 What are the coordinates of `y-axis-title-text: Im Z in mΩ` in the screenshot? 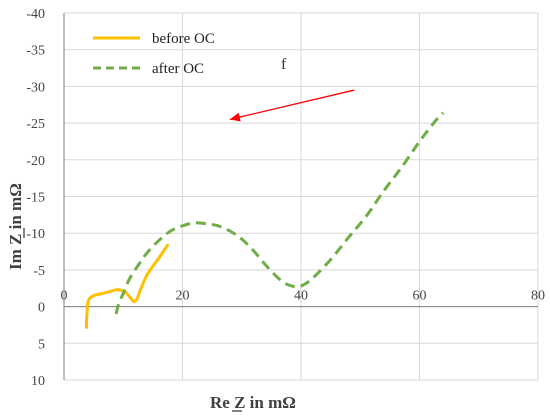 It's located at (15, 226).